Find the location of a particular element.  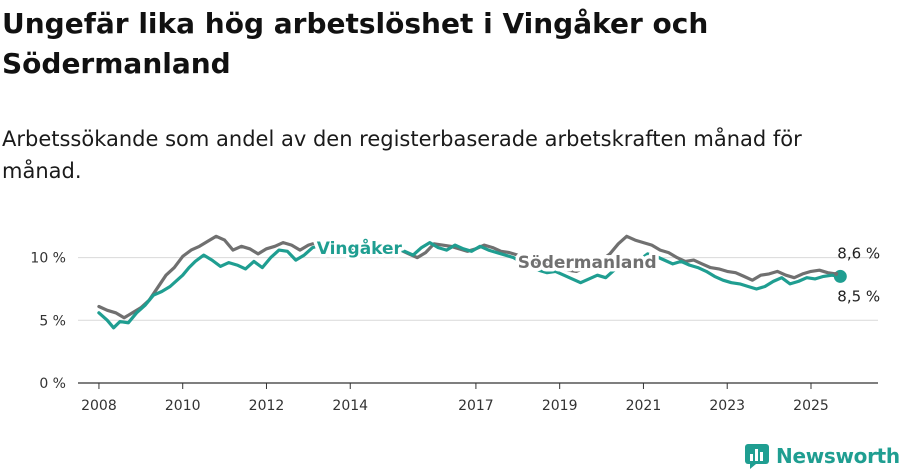

x-tick-label: 2017 is located at coordinates (476, 406).